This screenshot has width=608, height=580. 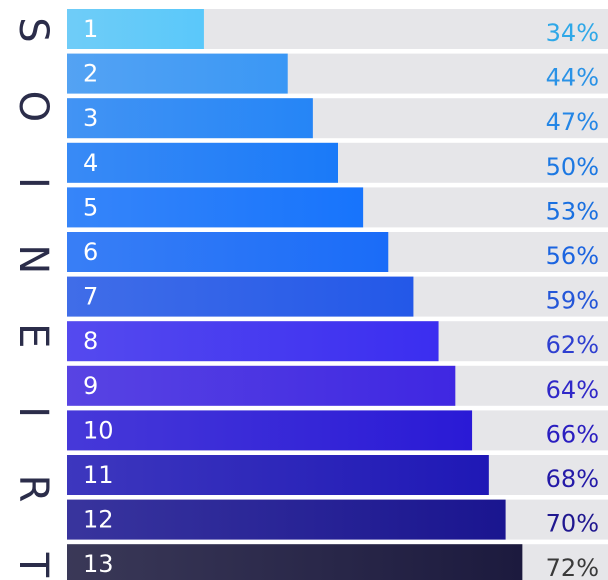 What do you see at coordinates (572, 434) in the screenshot?
I see `bar-value-label: 66%` at bounding box center [572, 434].